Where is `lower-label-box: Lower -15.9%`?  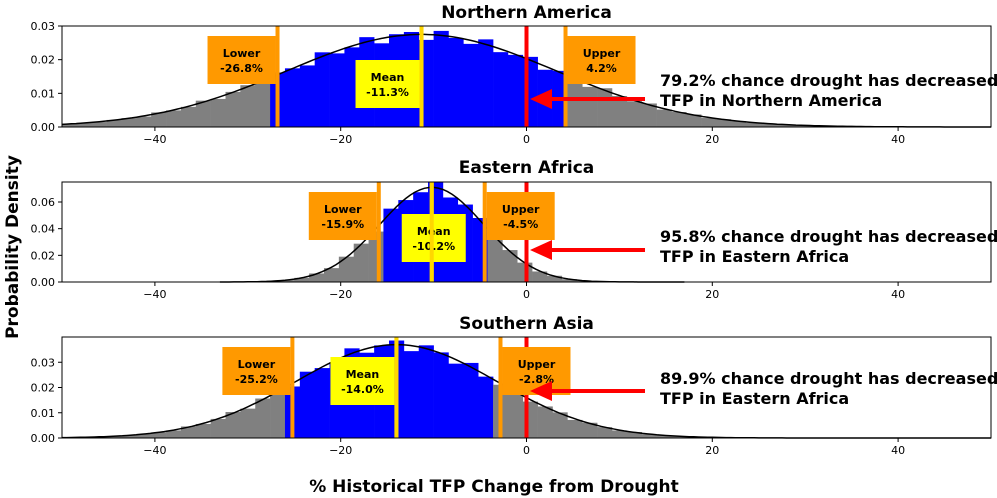
lower-label-box: Lower -15.9% is located at coordinates (342, 216).